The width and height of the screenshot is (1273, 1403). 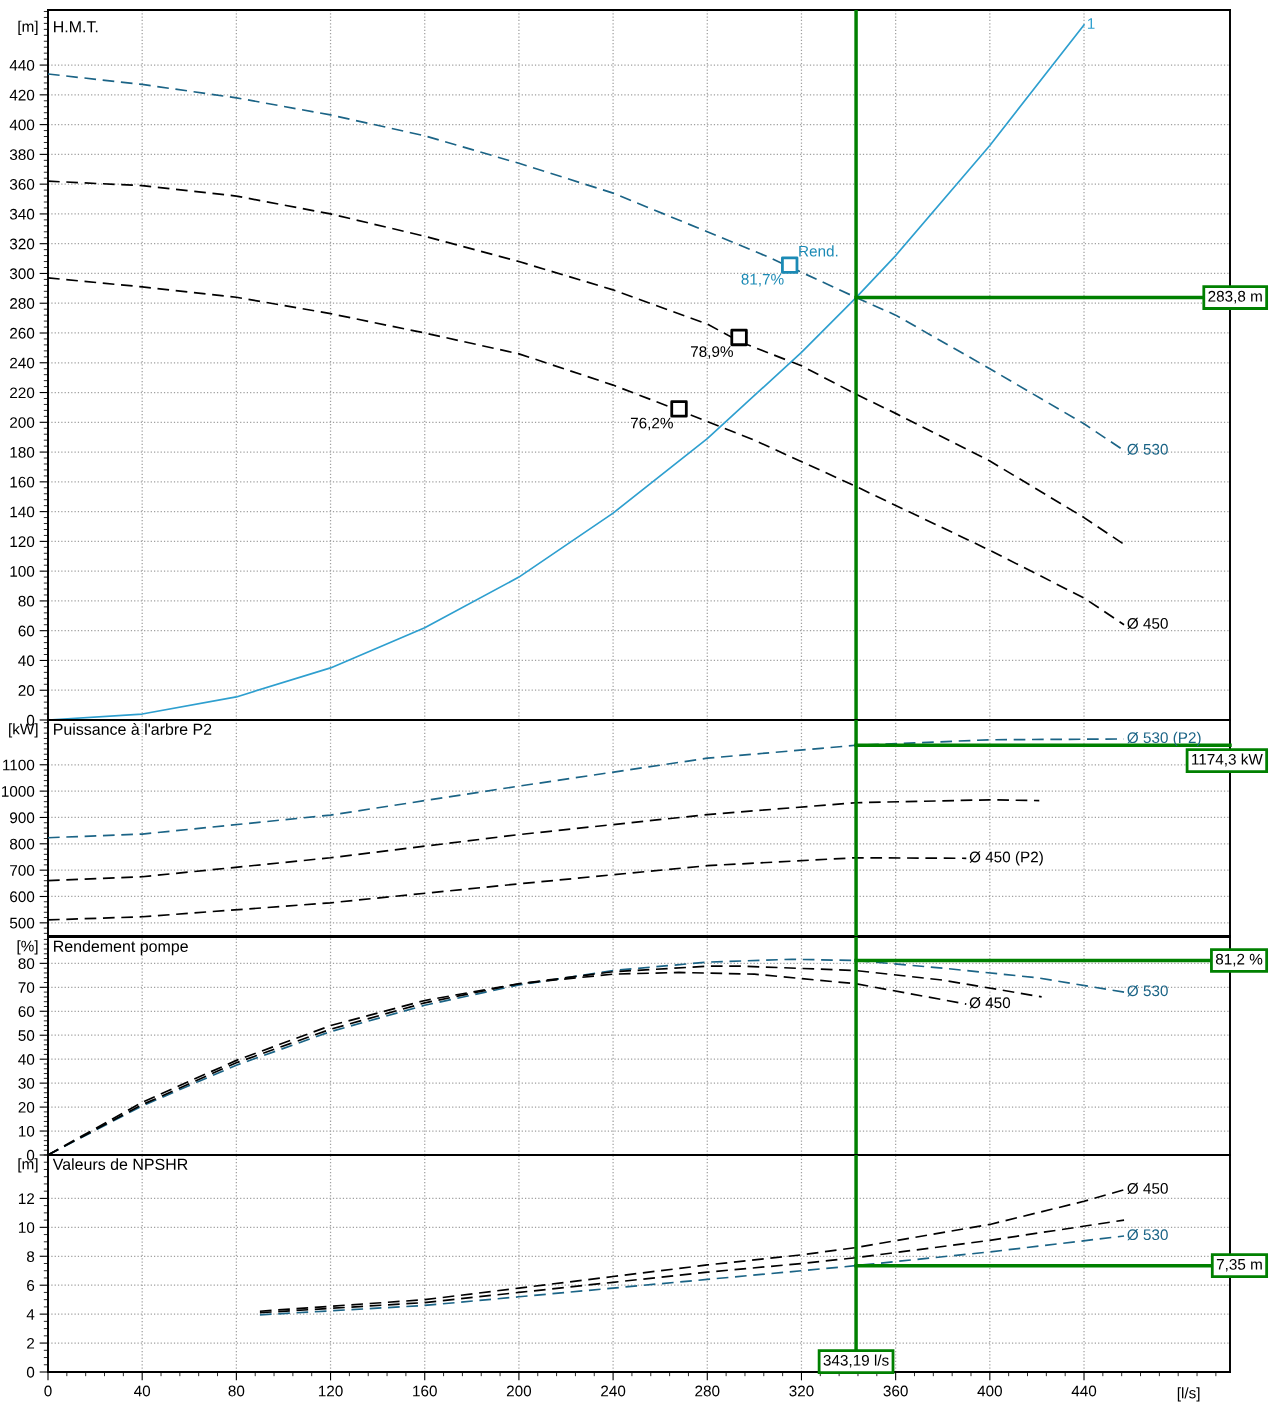 I want to click on y-tick-label: 600, so click(x=22, y=897).